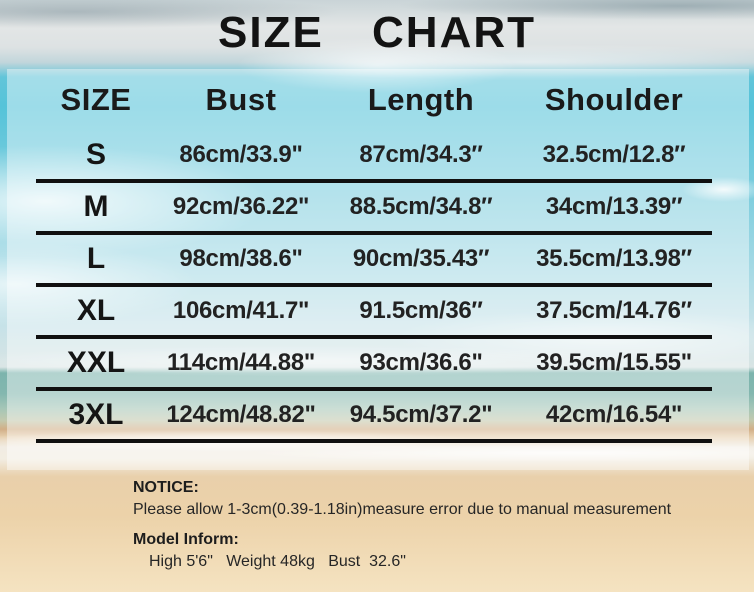 The height and width of the screenshot is (592, 754). Describe the element at coordinates (421, 99) in the screenshot. I see `header-length: Length` at that location.